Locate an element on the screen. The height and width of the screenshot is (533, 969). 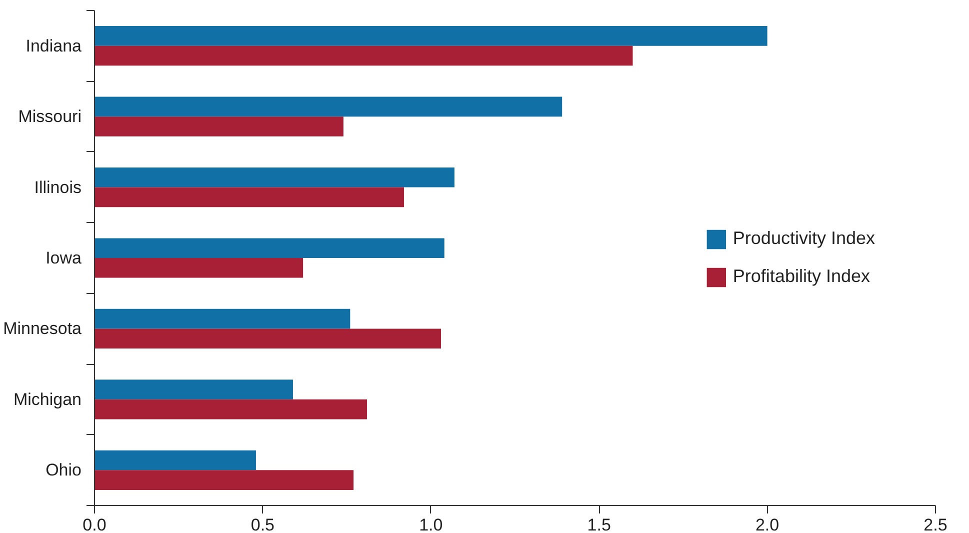
y-tick-label: Iowa is located at coordinates (64, 258).